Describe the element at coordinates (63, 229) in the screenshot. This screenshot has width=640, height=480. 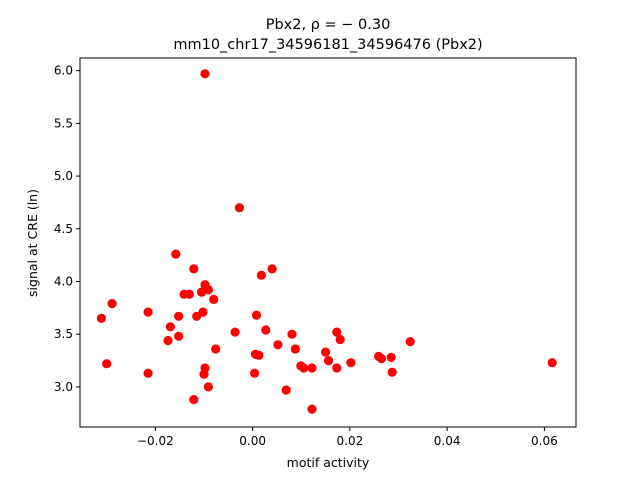
I see `y-tick-label: 4.5` at that location.